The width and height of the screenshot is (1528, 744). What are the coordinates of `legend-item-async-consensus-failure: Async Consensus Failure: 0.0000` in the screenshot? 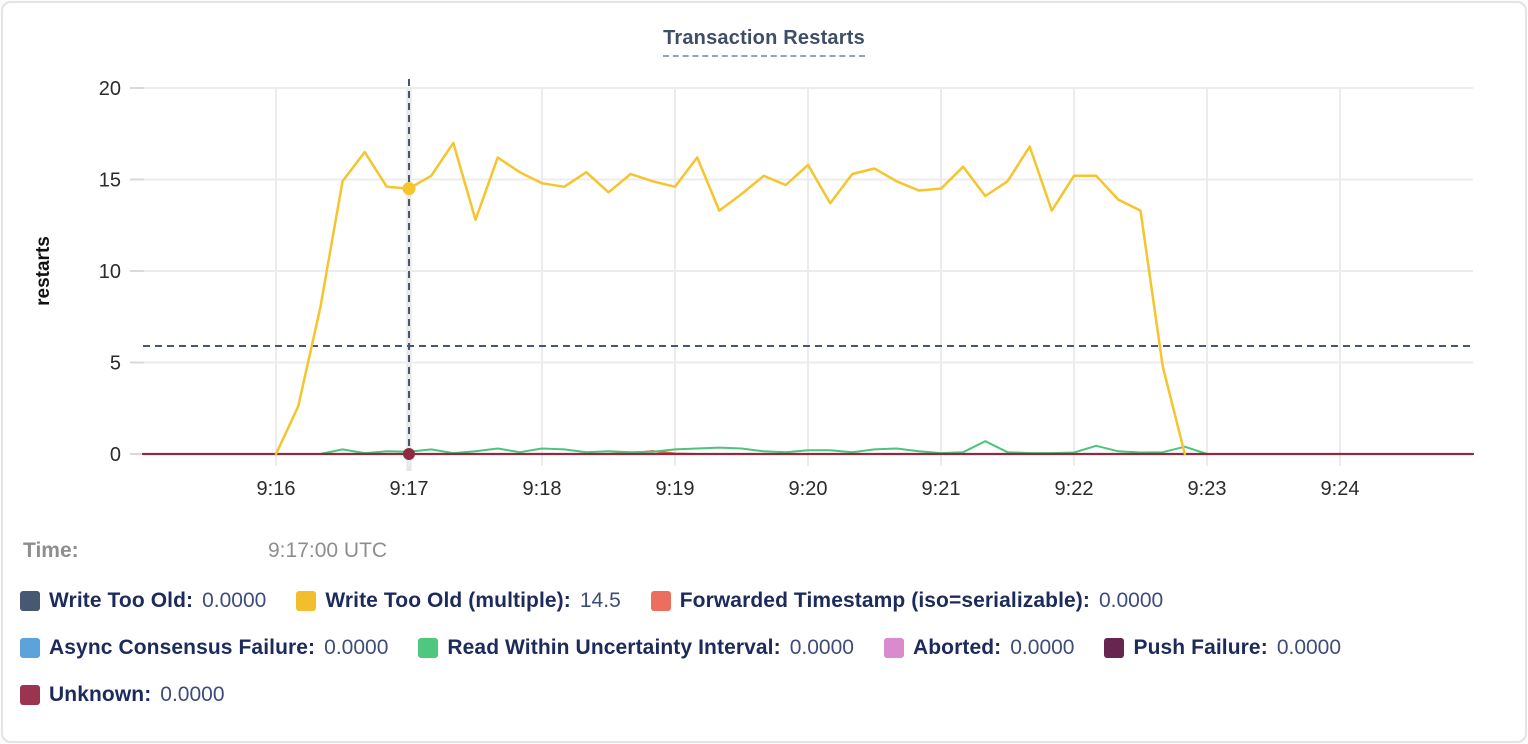 It's located at (204, 648).